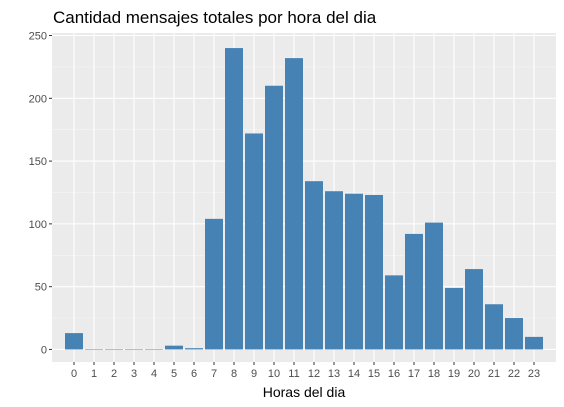 The width and height of the screenshot is (564, 407). Describe the element at coordinates (304, 392) in the screenshot. I see `x-axis-title: Horas del dia` at that location.